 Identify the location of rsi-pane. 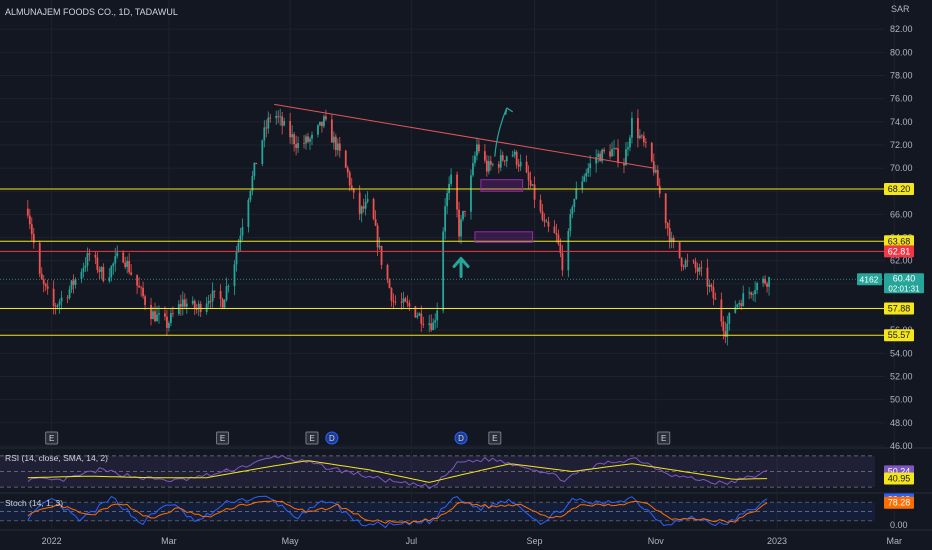
(437, 472).